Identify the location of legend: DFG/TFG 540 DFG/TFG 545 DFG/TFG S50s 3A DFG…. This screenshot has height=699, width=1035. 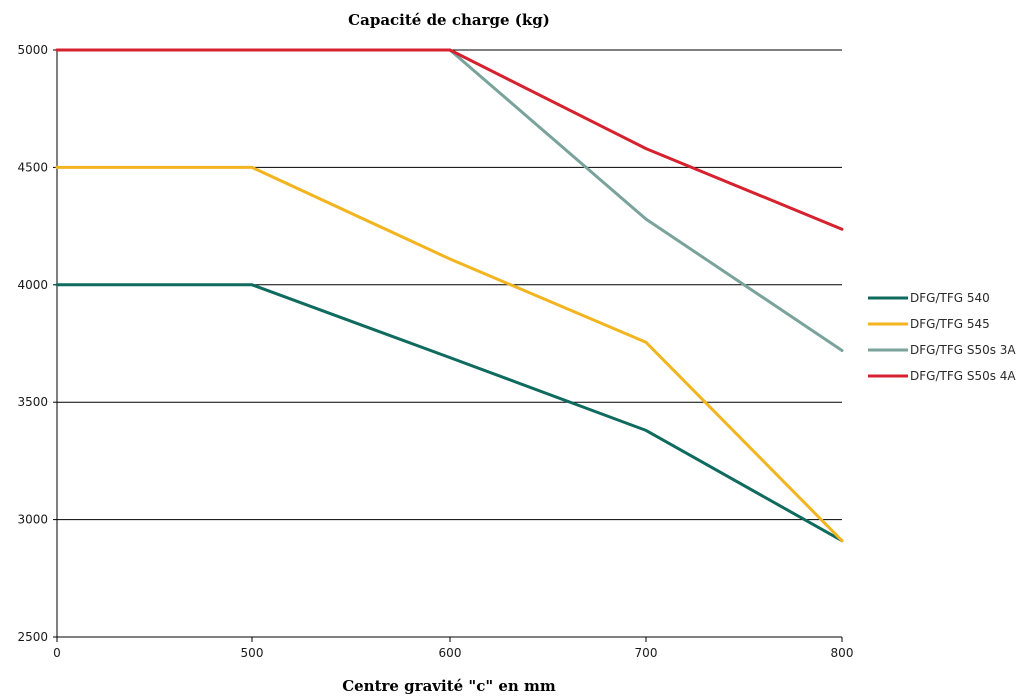
(942, 337).